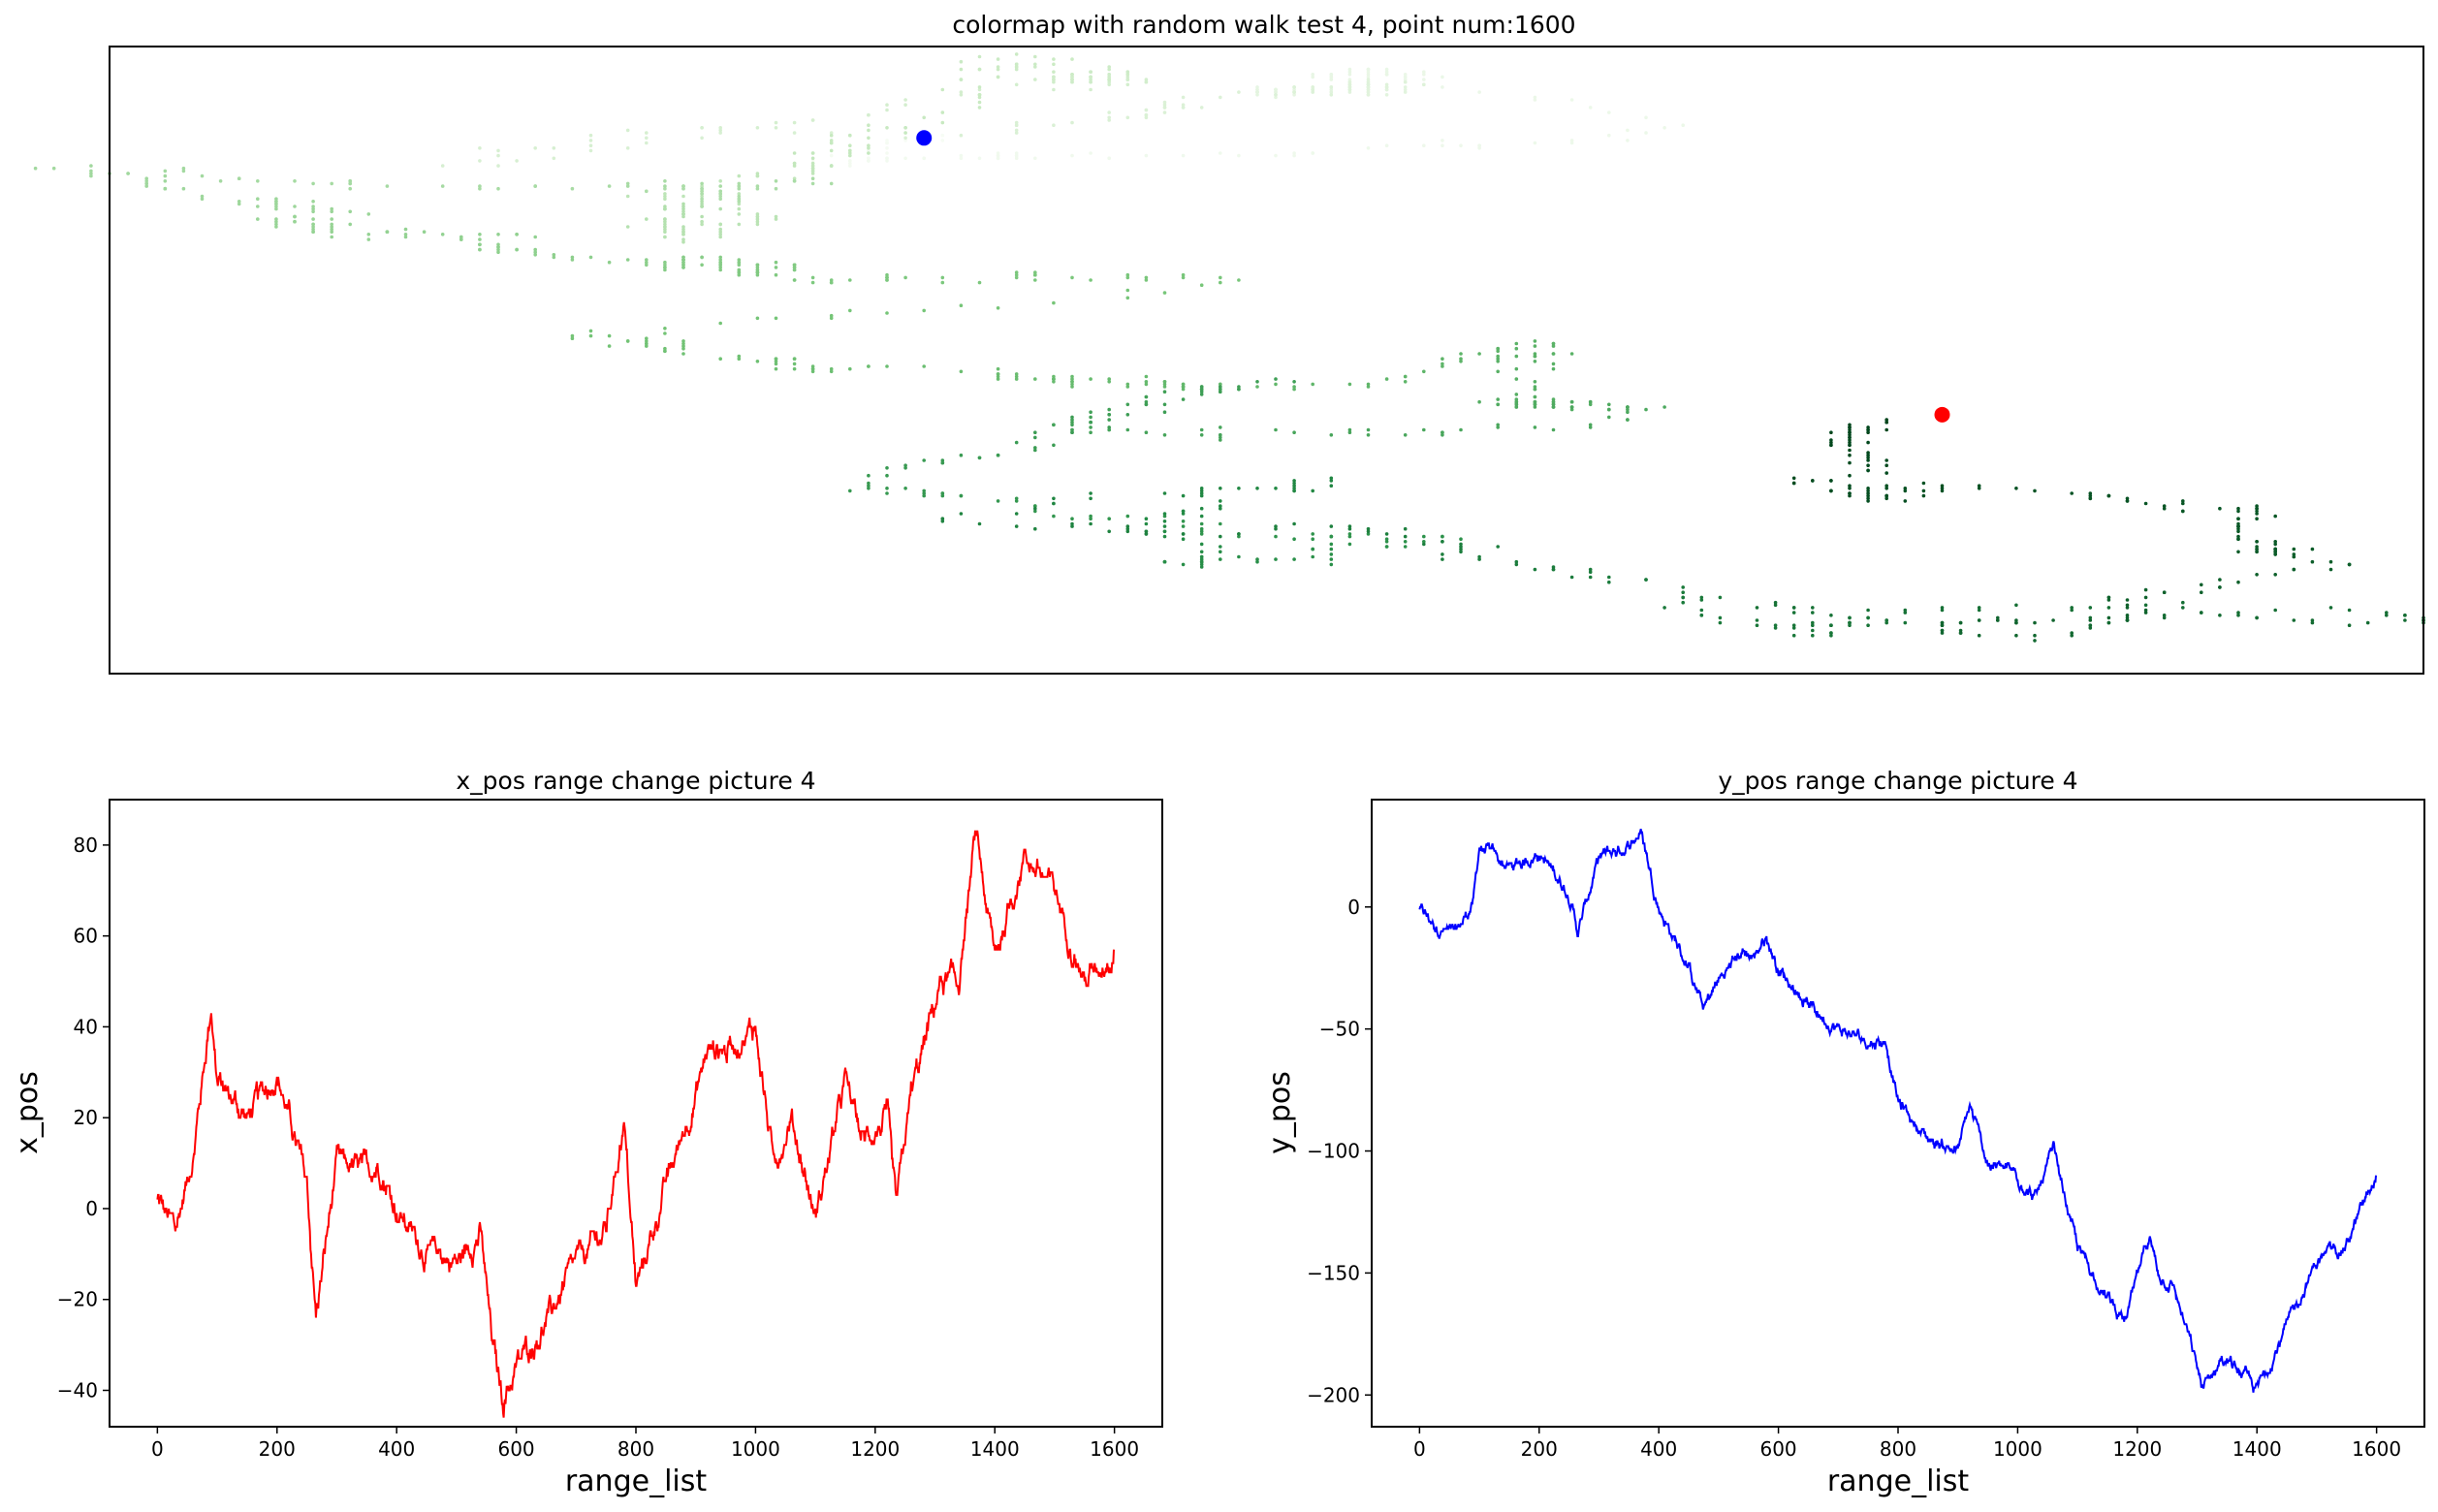  What do you see at coordinates (755, 1449) in the screenshot?
I see `x-pos-xtick-label: 1000` at bounding box center [755, 1449].